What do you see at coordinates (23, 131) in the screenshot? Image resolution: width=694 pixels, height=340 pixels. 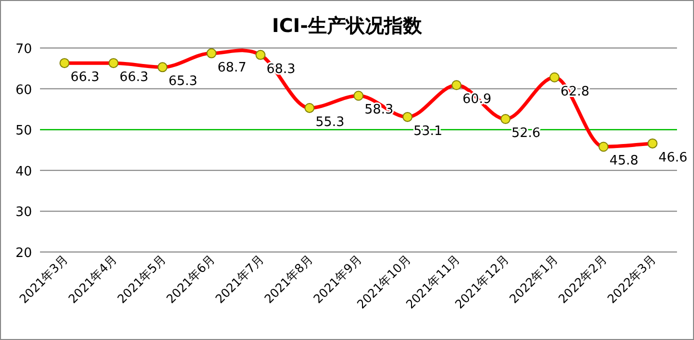 I see `y-tick-label: 50` at bounding box center [23, 131].